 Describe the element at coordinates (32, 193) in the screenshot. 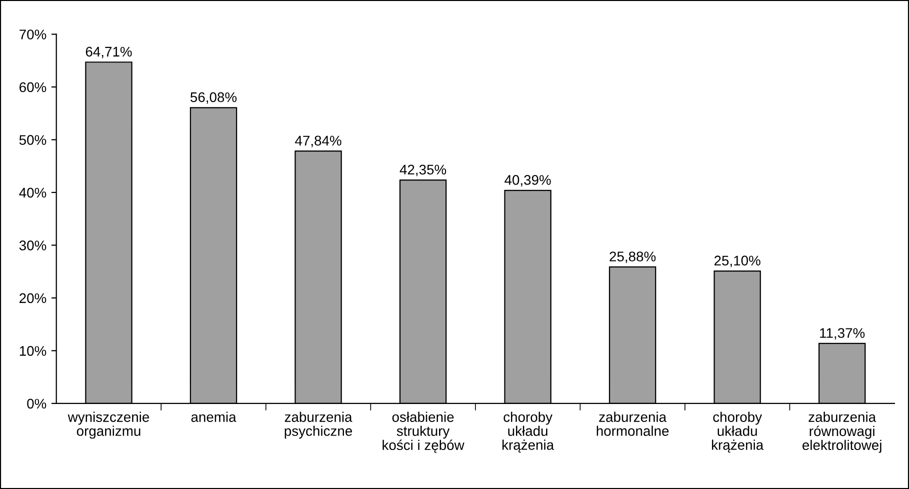

I see `y-tick-label: 40%` at that location.